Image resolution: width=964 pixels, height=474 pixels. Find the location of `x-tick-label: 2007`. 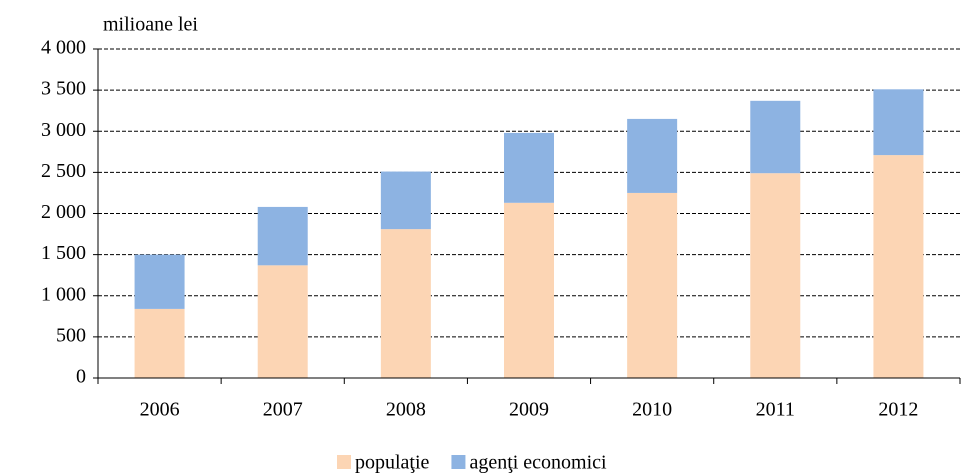

x-tick-label: 2007 is located at coordinates (283, 410).